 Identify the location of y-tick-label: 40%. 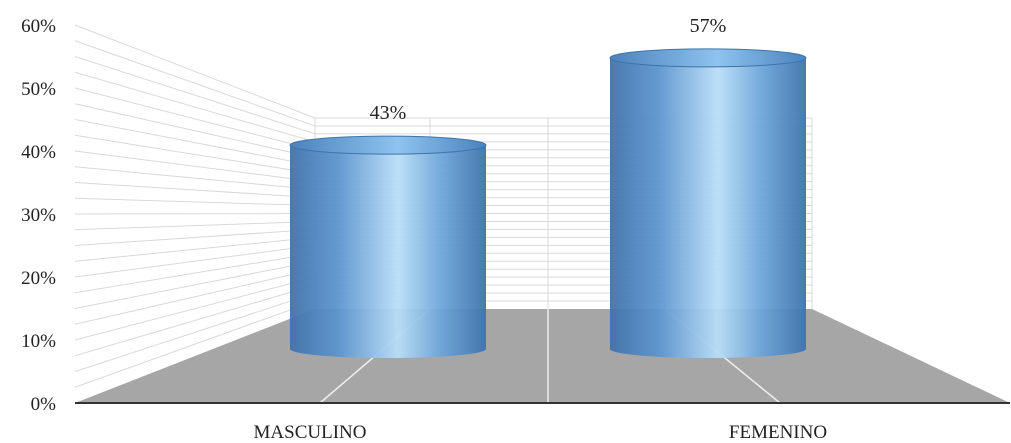
(38, 152).